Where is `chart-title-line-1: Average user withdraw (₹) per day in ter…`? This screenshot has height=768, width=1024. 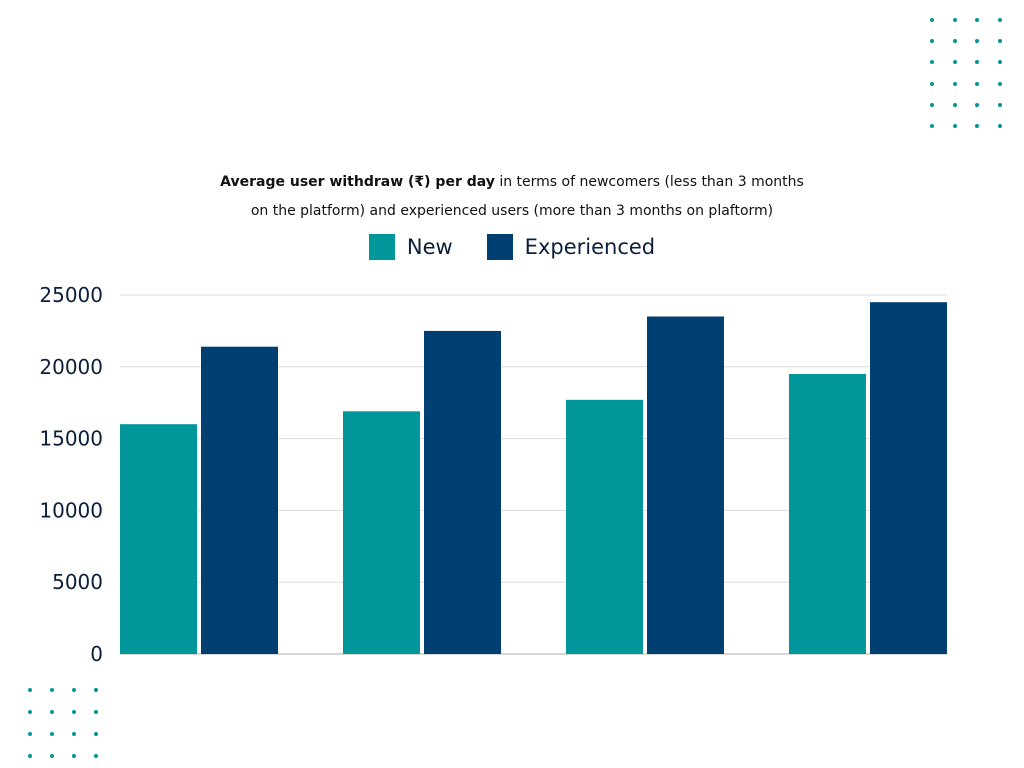 chart-title-line-1: Average user withdraw (₹) per day in ter… is located at coordinates (512, 182).